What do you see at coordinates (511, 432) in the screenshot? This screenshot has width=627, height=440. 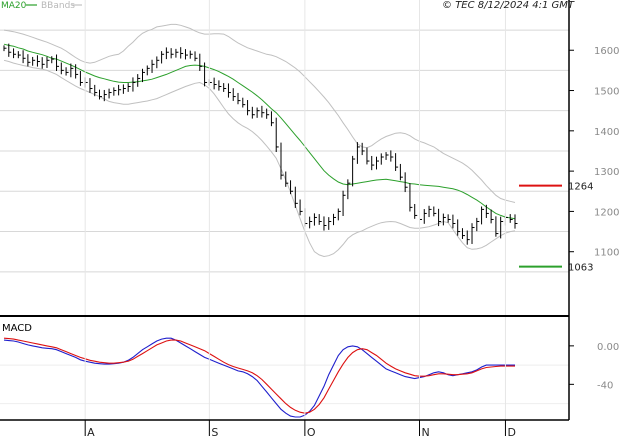 I see `month-label: D` at bounding box center [511, 432].